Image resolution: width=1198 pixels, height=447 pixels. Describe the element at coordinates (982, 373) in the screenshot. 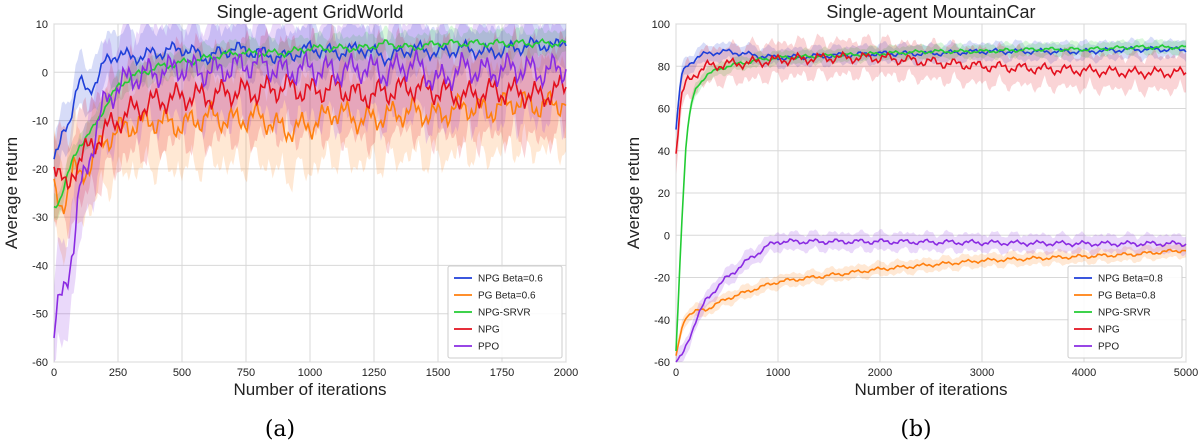

I see `x-tick-label: 3000` at that location.